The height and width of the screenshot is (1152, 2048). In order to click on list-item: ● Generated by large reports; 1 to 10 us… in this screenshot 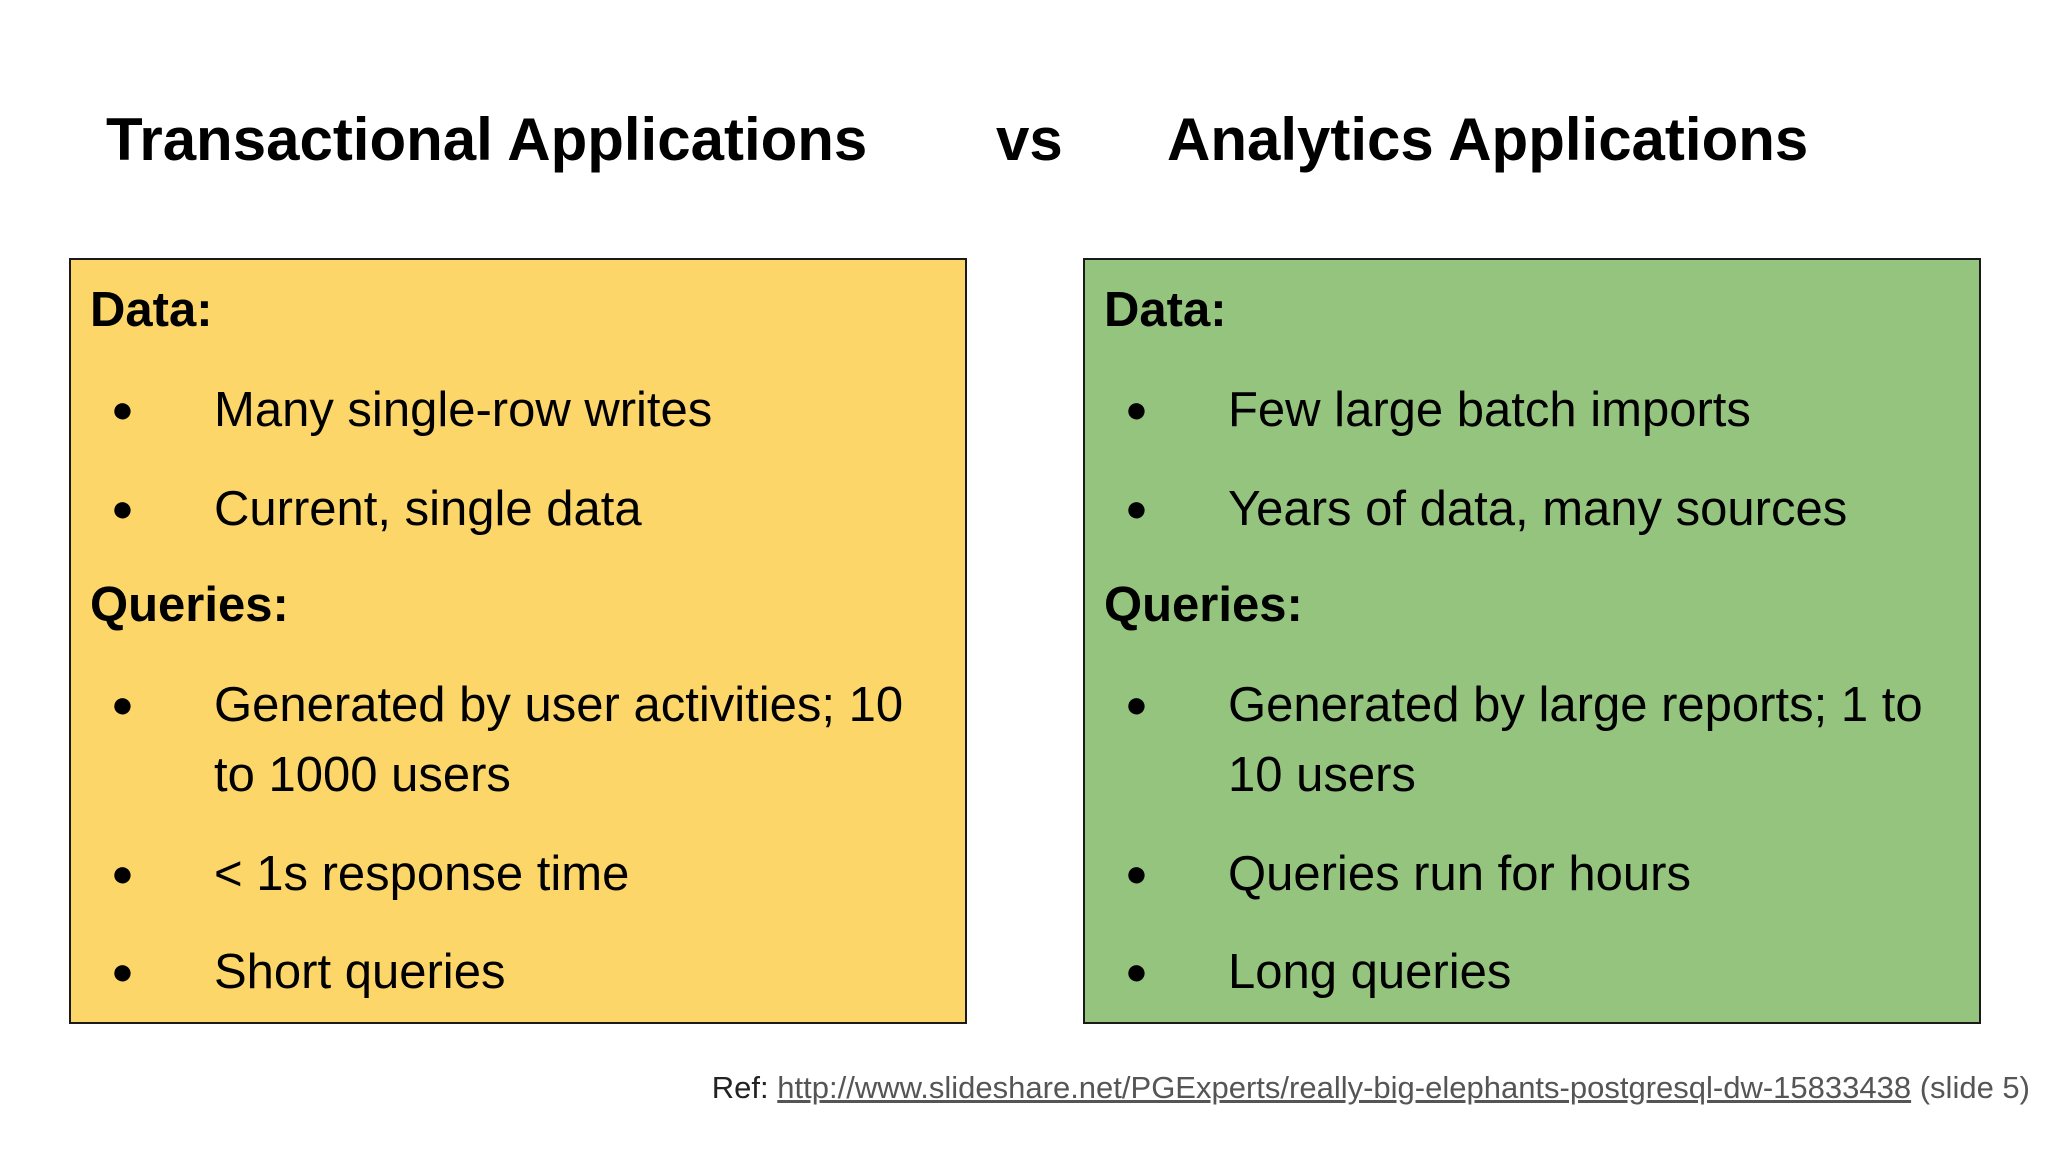, I will do `click(1537, 740)`.